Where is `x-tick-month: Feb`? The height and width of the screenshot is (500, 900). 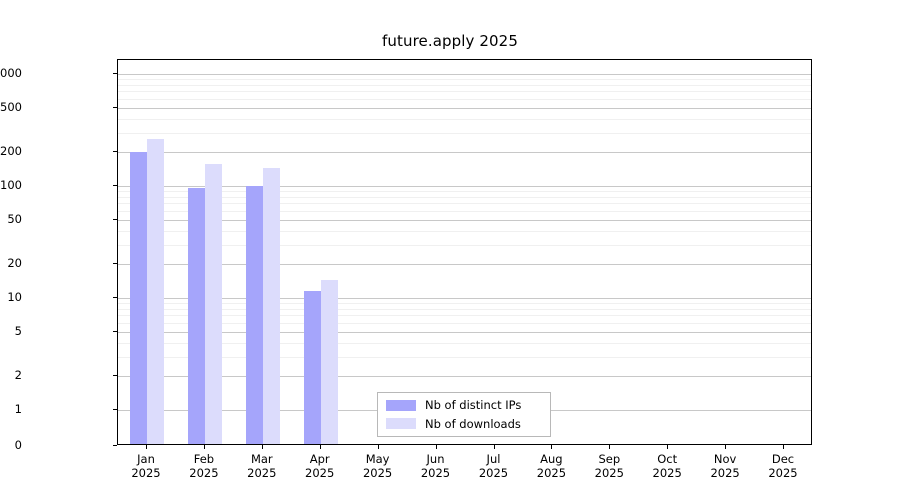 x-tick-month: Feb is located at coordinates (204, 459).